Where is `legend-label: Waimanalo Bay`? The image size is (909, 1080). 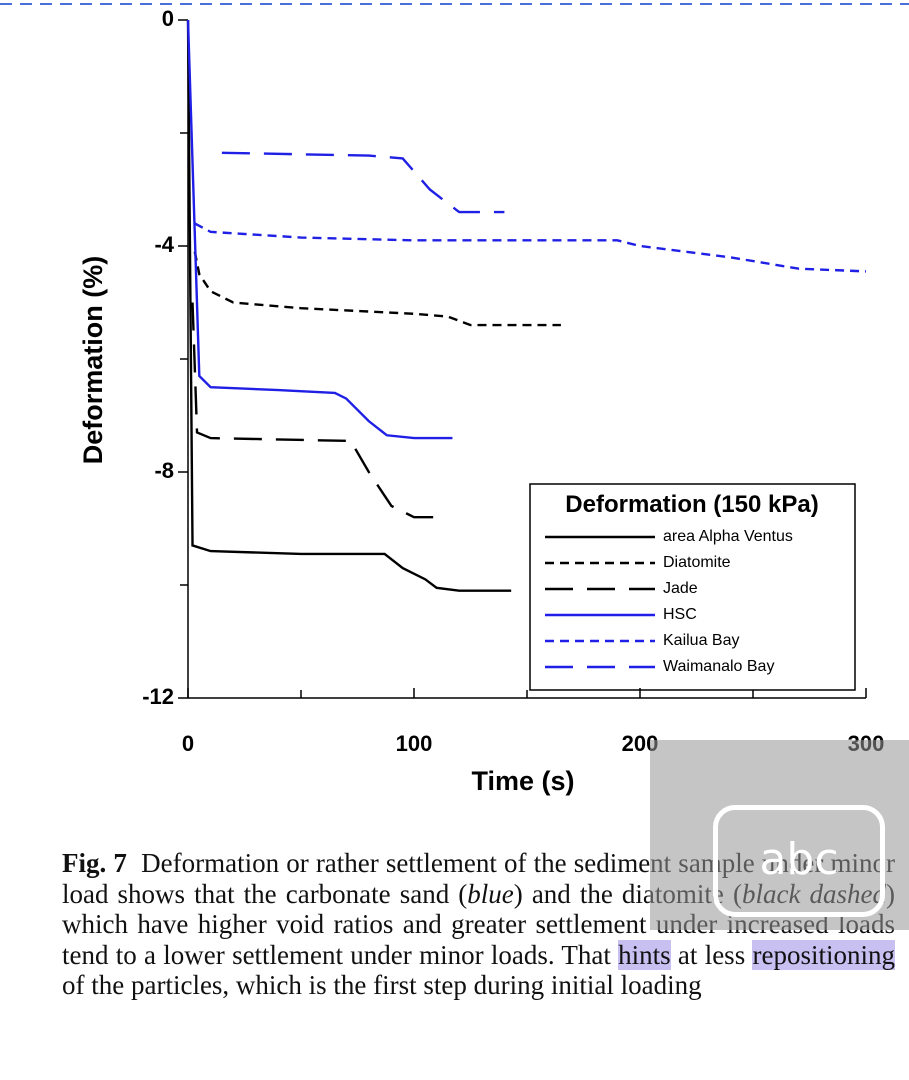
legend-label: Waimanalo Bay is located at coordinates (718, 666).